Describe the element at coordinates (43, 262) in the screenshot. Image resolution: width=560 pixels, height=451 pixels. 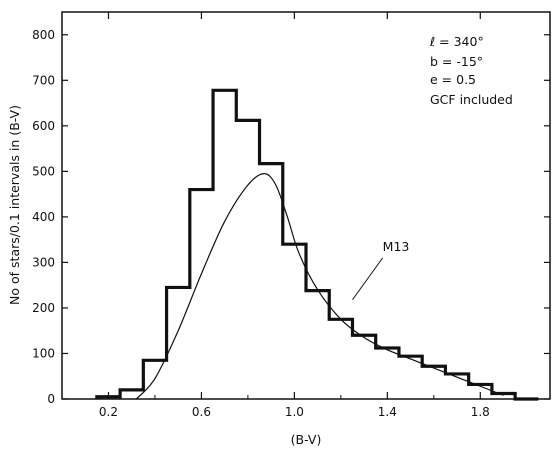
I see `y-tick-label: 300` at that location.